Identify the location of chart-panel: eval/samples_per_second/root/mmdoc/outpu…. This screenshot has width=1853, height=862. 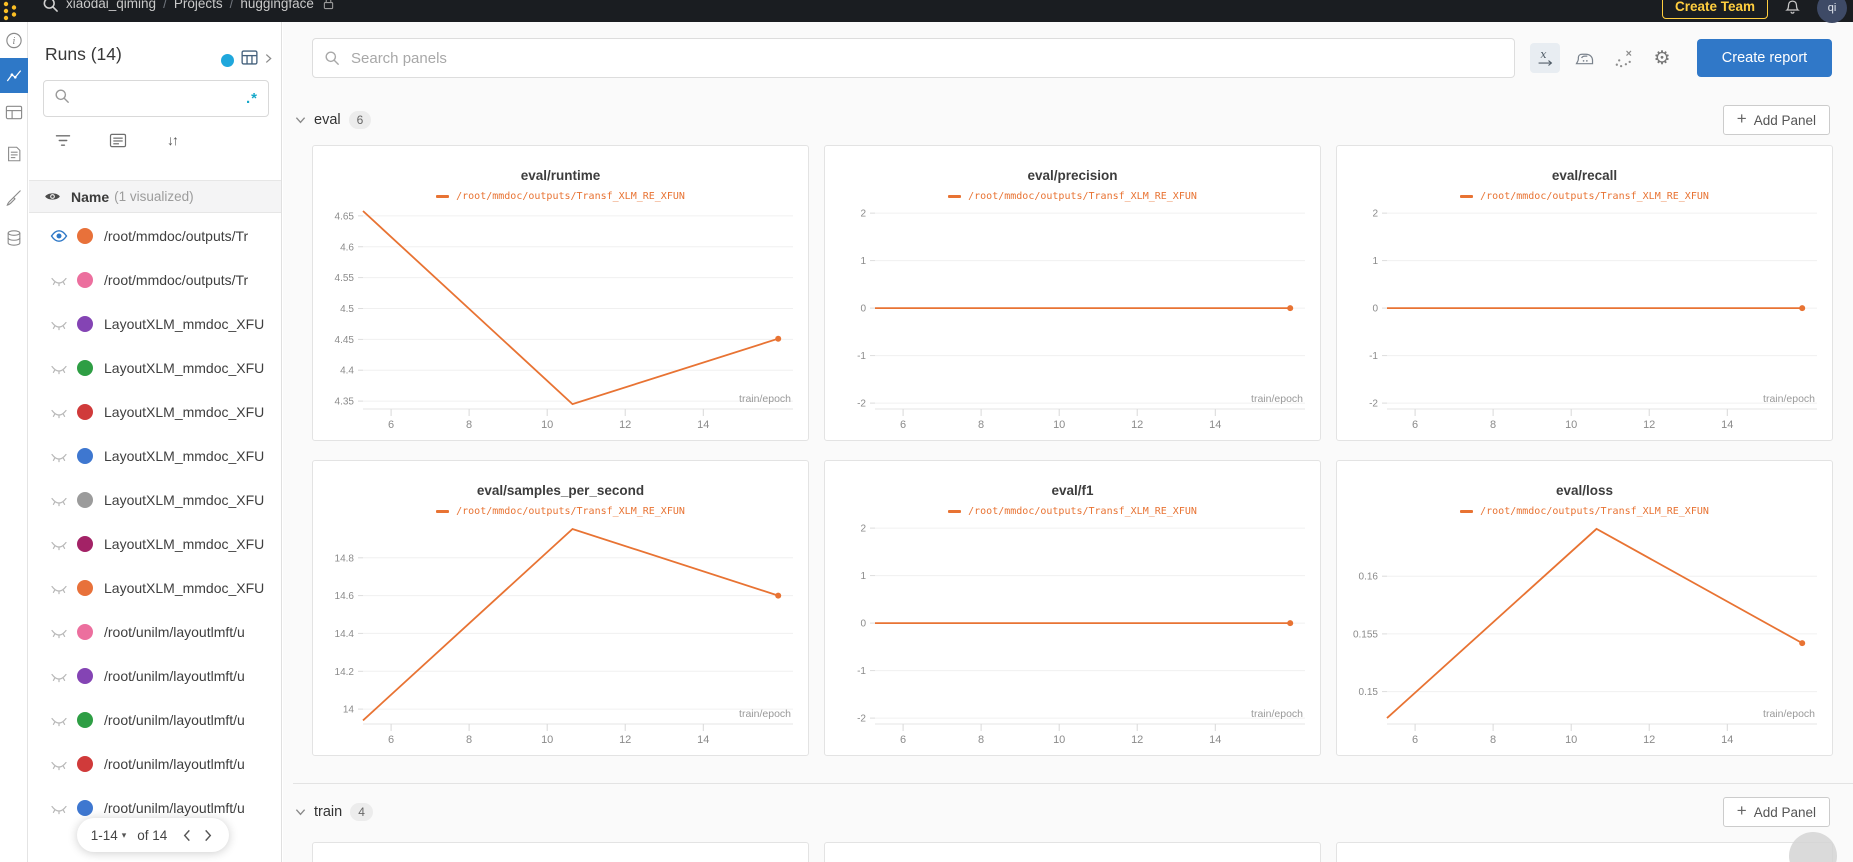
(560, 608).